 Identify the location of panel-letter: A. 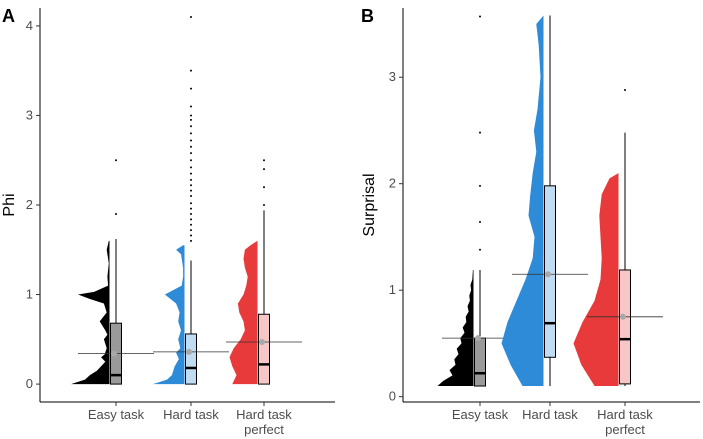
(8, 16).